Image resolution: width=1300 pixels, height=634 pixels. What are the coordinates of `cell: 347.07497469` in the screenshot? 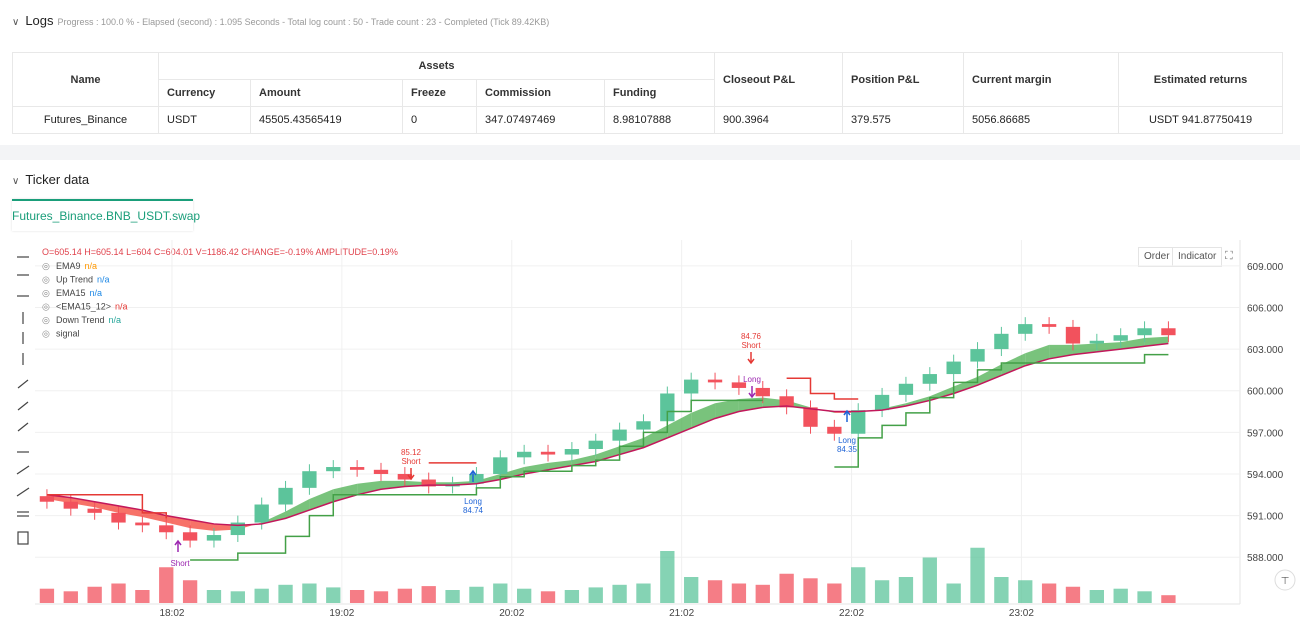 It's located at (540, 120).